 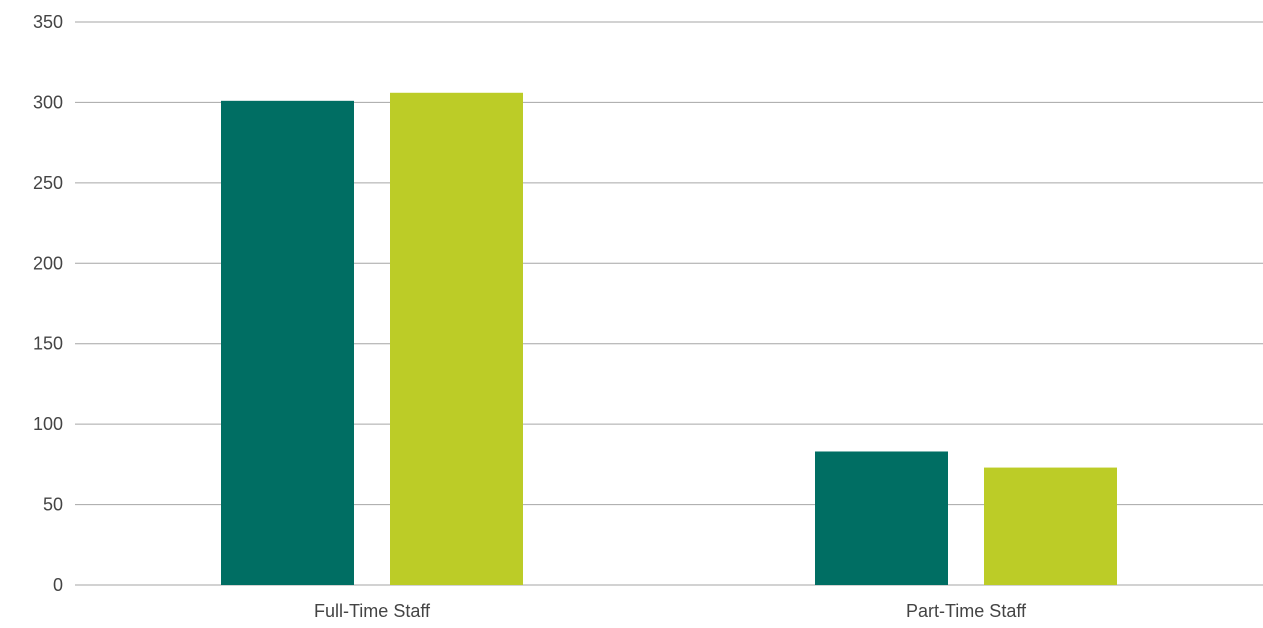 What do you see at coordinates (48, 102) in the screenshot?
I see `y-tick-label: 300` at bounding box center [48, 102].